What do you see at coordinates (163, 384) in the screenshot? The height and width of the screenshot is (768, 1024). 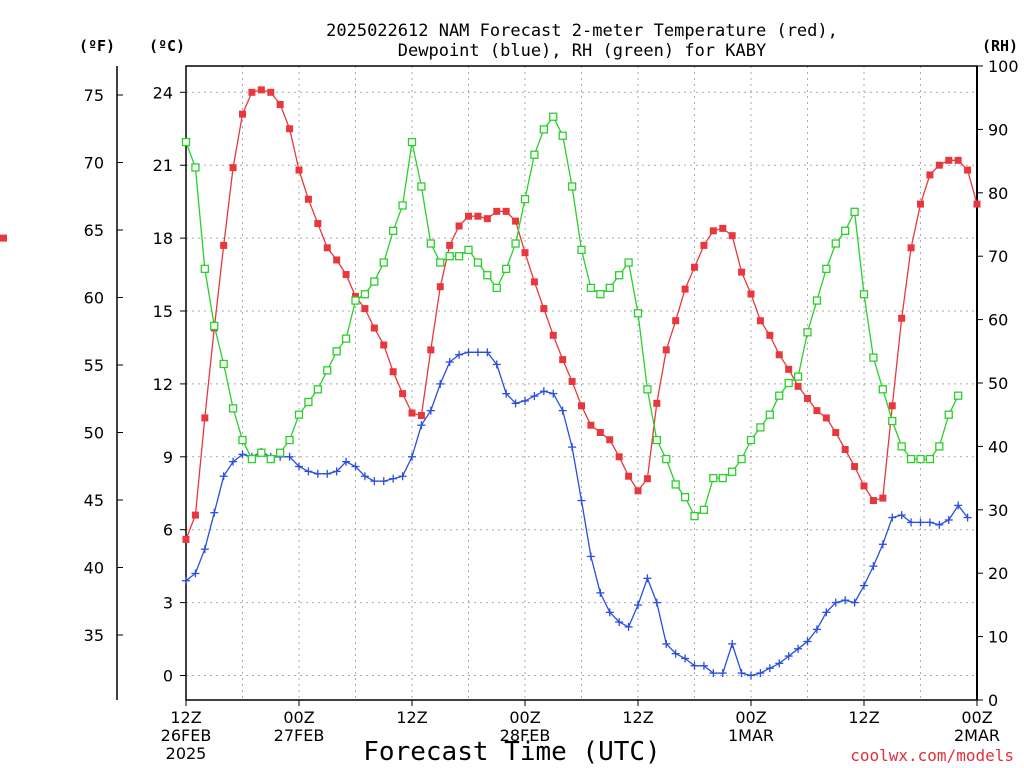 I see `celsius-tick-label: 12` at bounding box center [163, 384].